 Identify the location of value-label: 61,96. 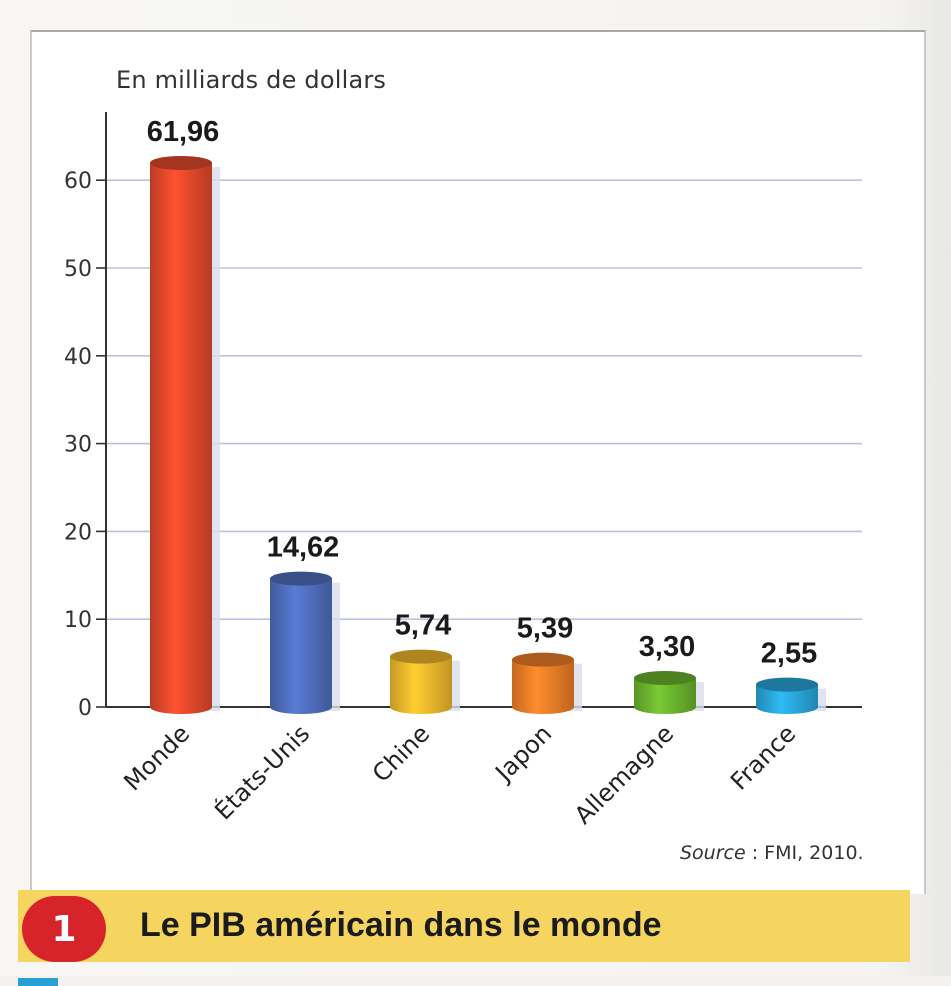
(183, 132).